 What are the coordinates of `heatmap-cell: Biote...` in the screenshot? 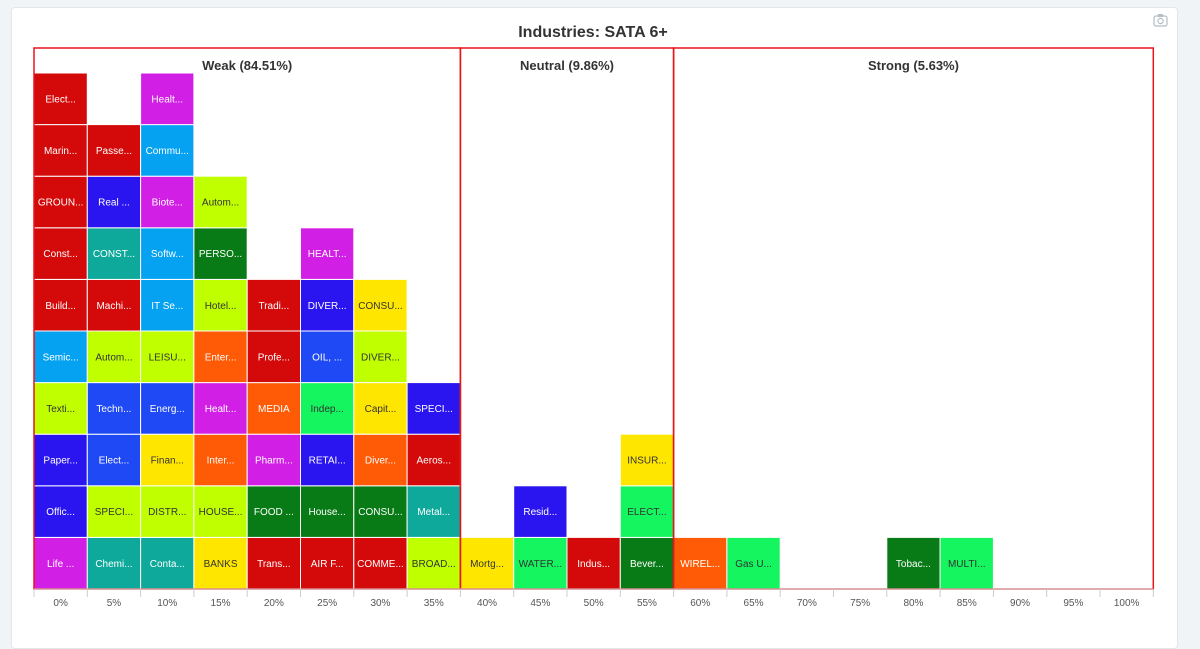 It's located at (167, 202).